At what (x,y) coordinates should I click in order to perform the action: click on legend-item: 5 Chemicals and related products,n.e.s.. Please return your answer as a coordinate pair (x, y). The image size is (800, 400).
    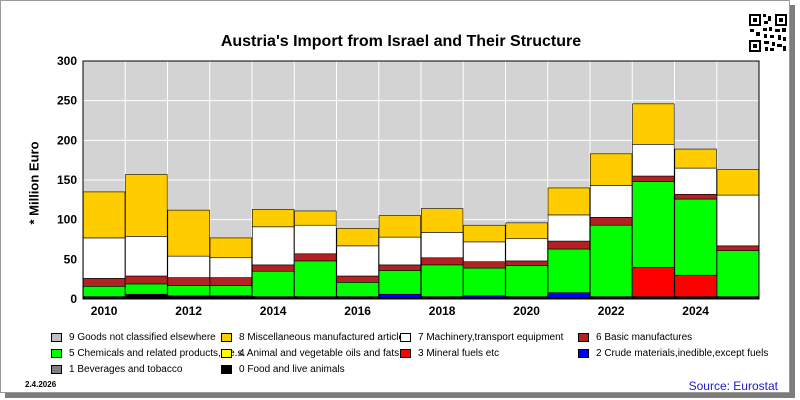
    Looking at the image, I should click on (148, 353).